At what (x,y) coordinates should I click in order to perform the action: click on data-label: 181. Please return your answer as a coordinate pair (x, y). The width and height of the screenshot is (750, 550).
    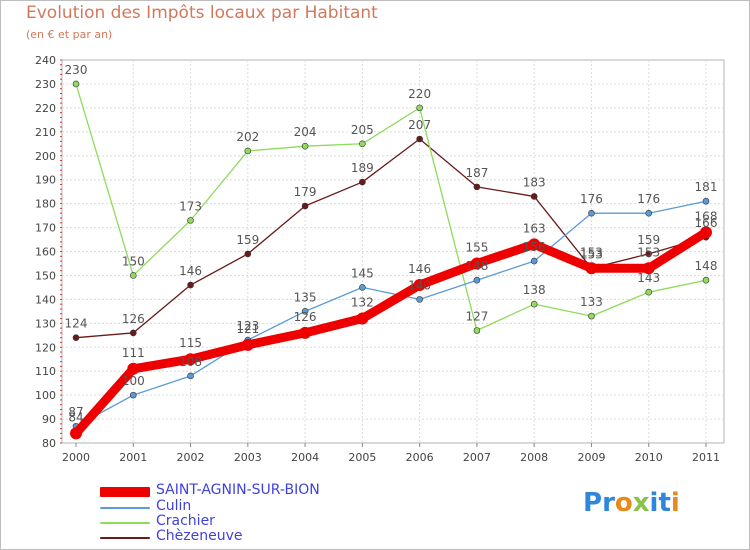
    Looking at the image, I should click on (706, 187).